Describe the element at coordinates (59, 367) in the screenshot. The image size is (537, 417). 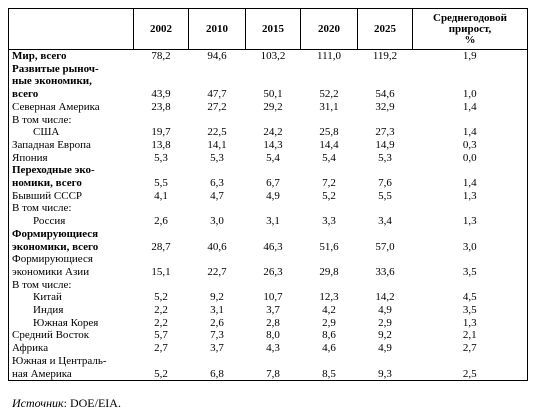
I see `row-label: Южная и Централь- ная Америка` at that location.